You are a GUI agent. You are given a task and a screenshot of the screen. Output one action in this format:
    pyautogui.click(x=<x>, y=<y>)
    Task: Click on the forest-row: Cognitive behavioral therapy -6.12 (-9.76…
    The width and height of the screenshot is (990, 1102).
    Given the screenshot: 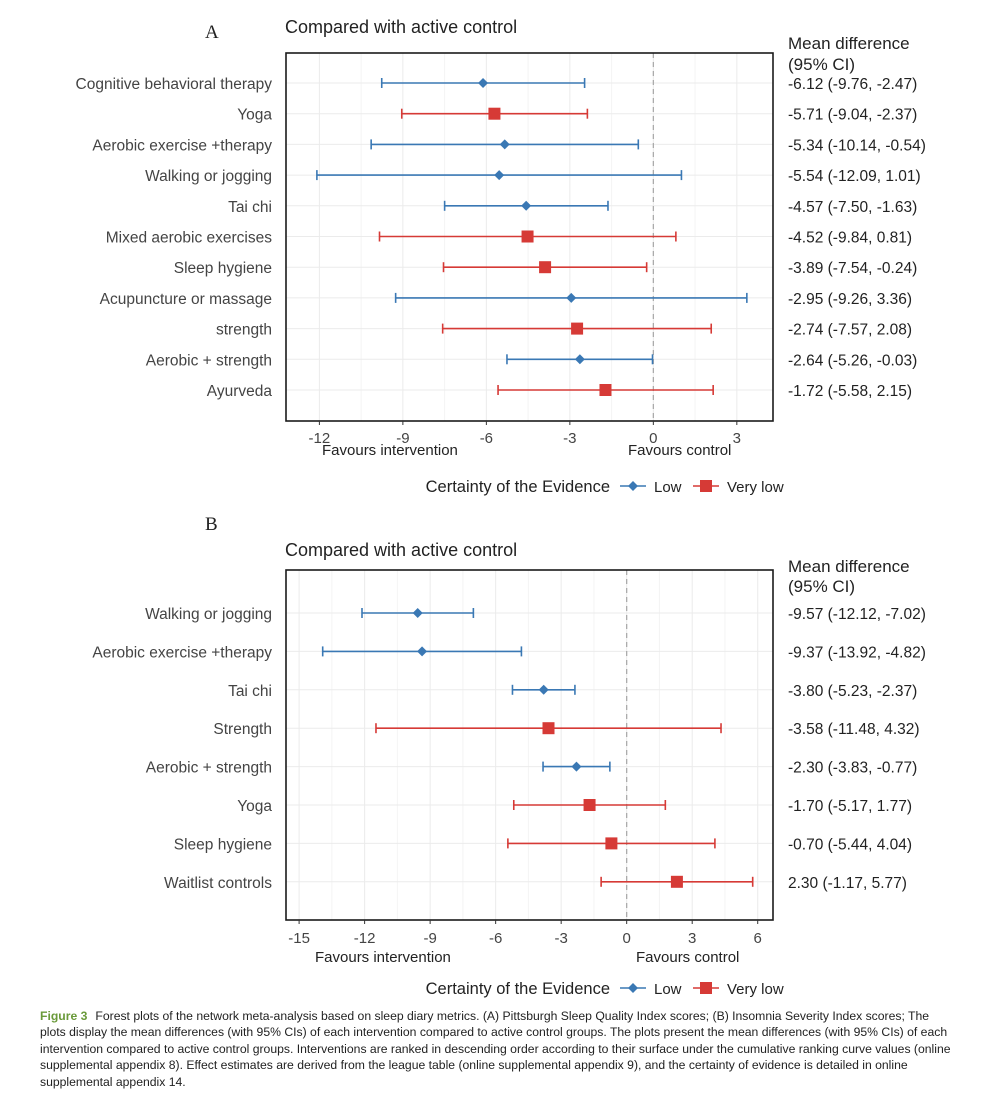 What is the action you would take?
    pyautogui.click(x=497, y=84)
    